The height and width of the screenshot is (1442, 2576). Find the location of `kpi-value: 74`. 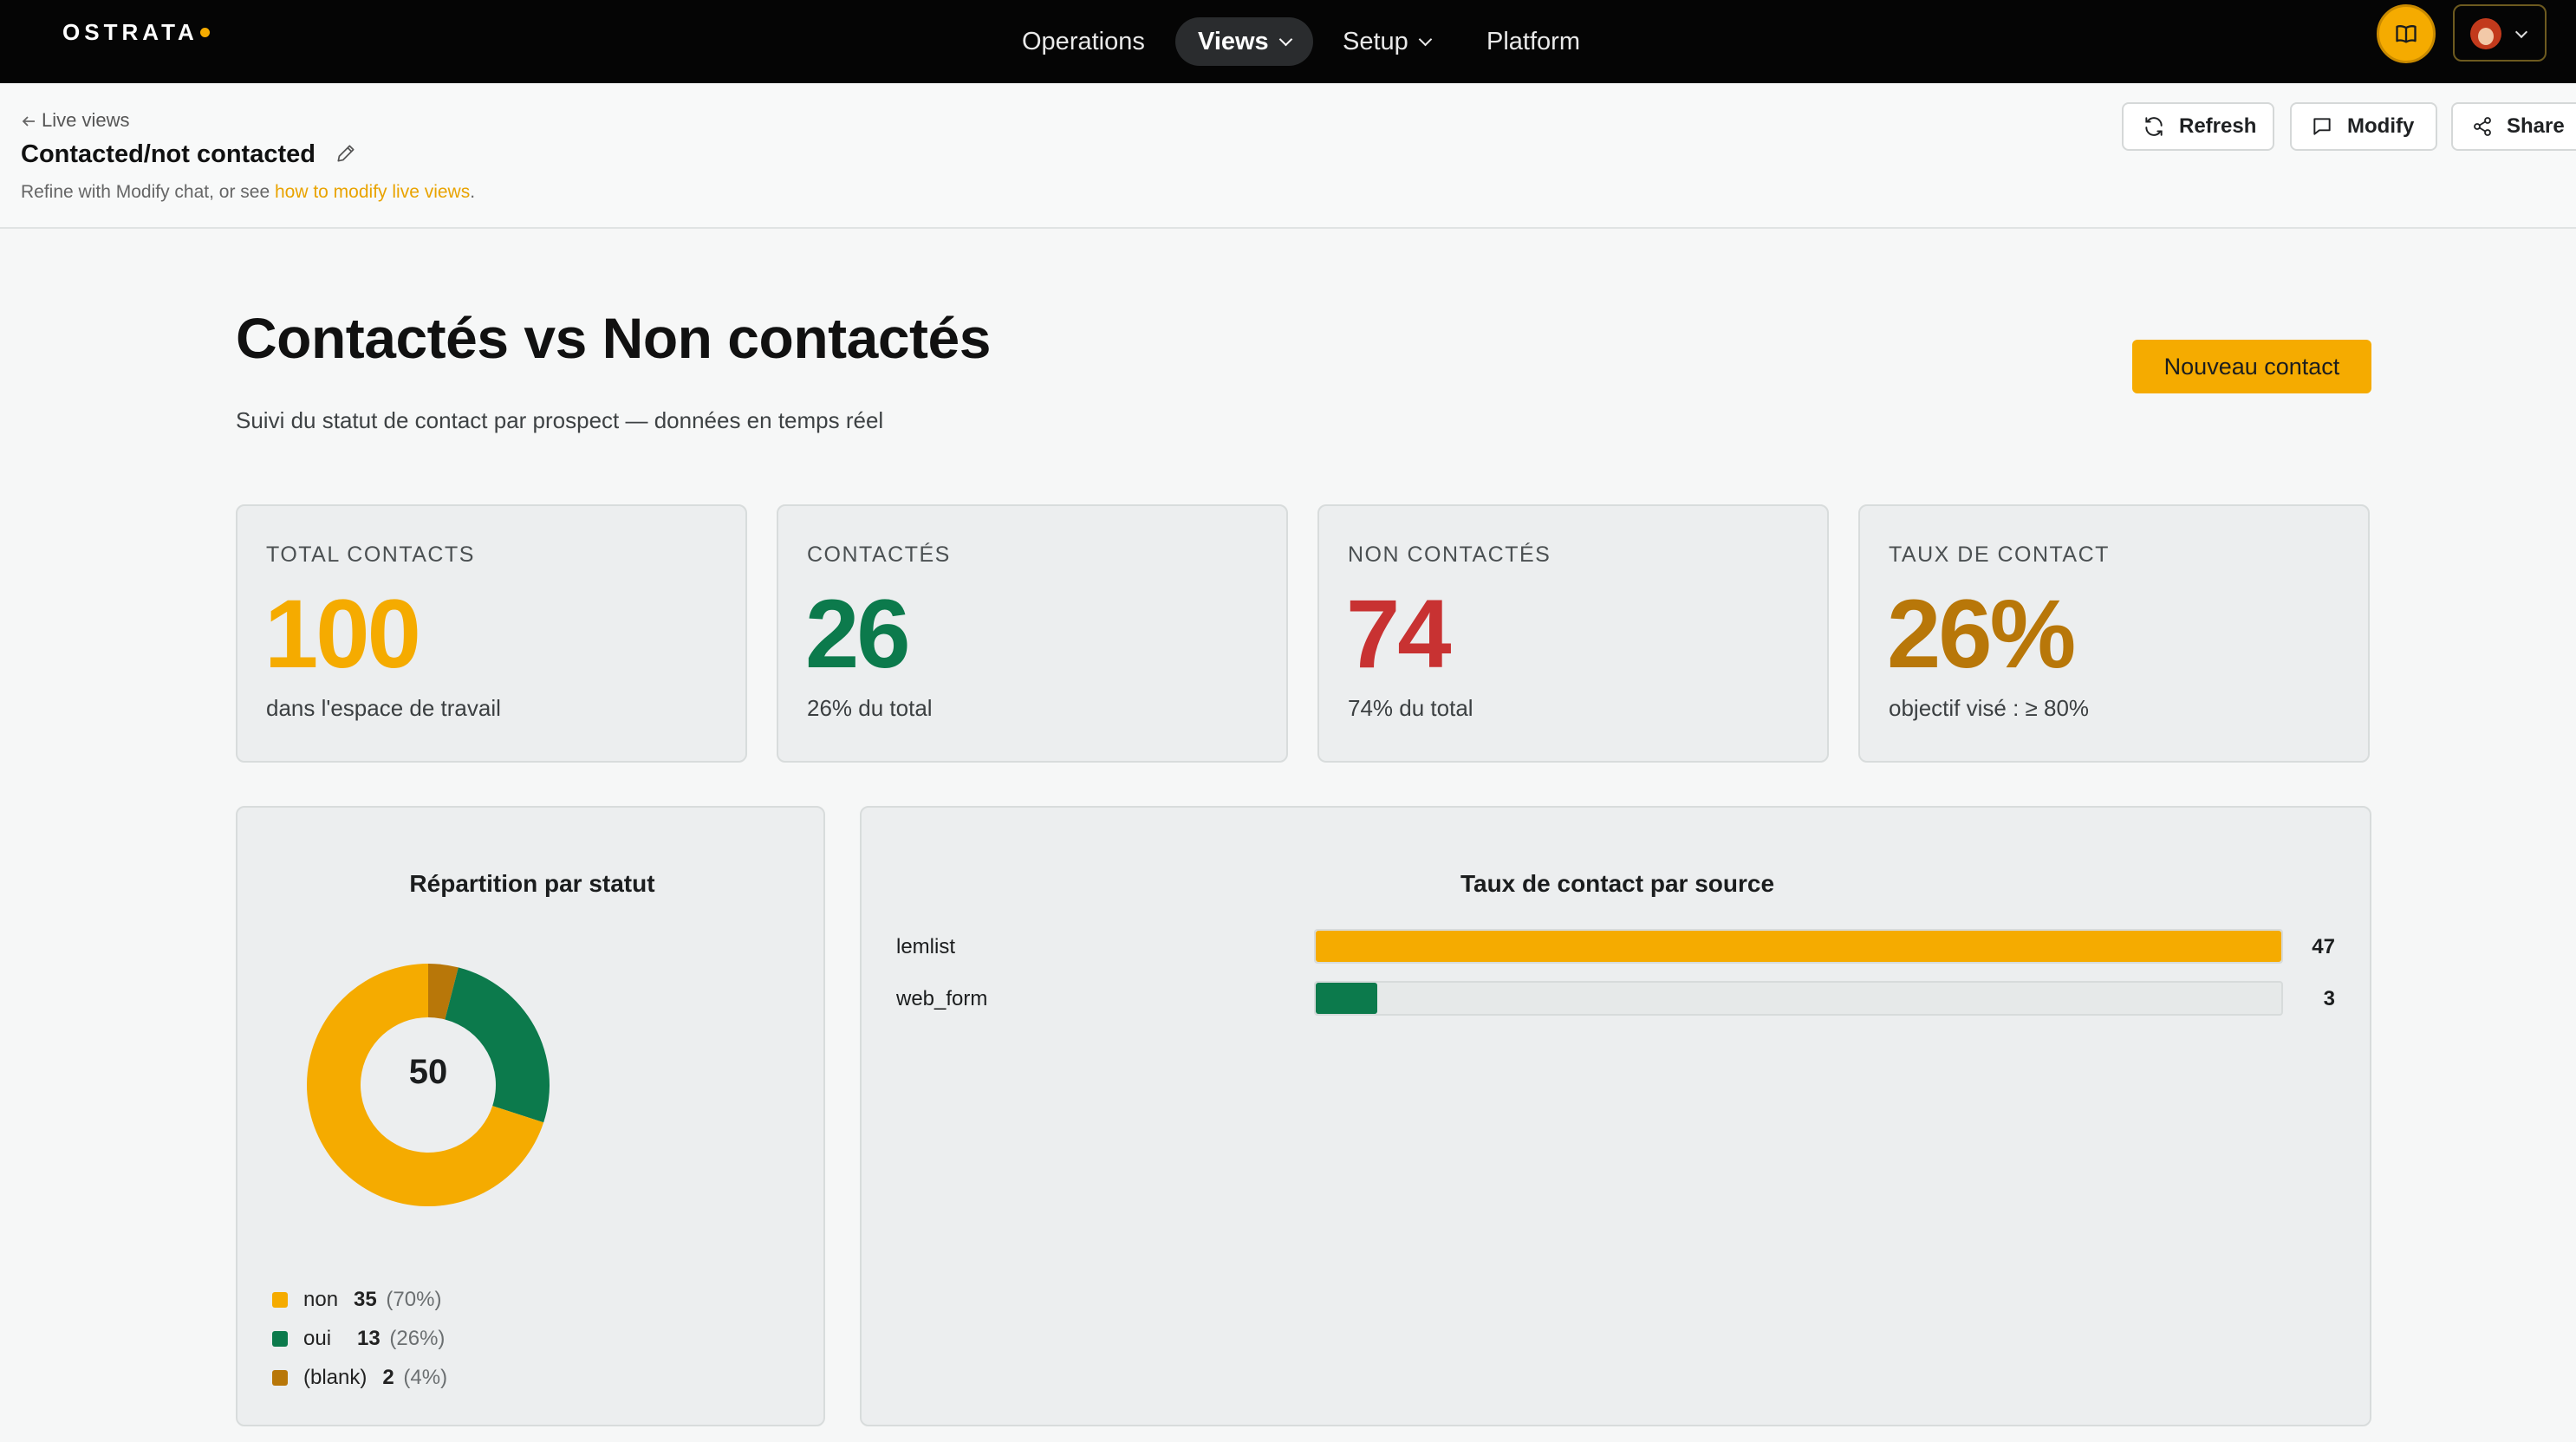

kpi-value: 74 is located at coordinates (1399, 634).